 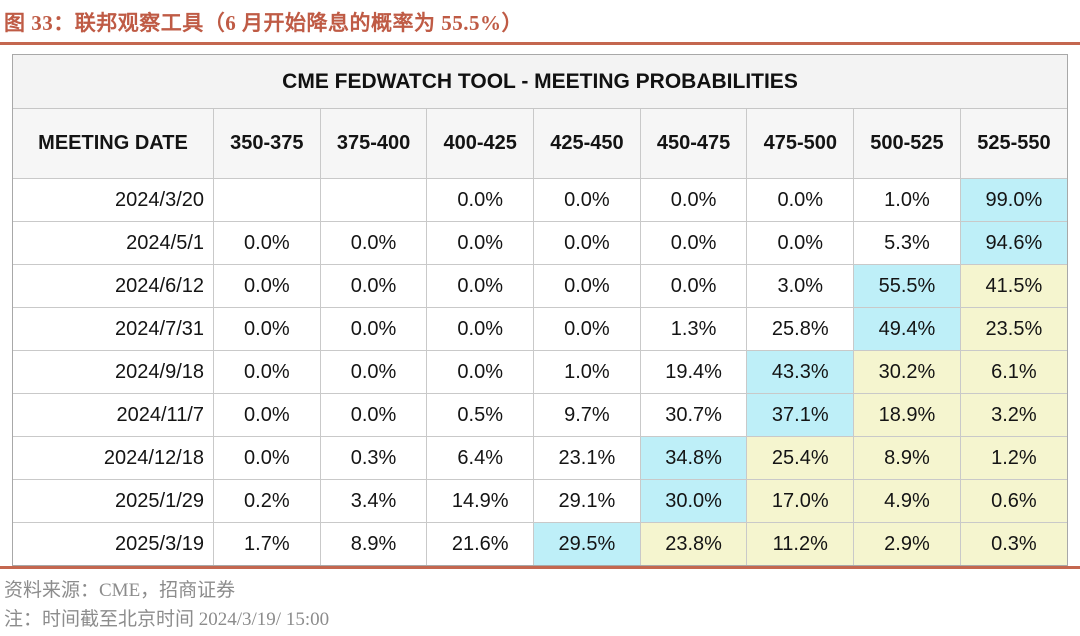 I want to click on column-header: 350-375, so click(x=267, y=144).